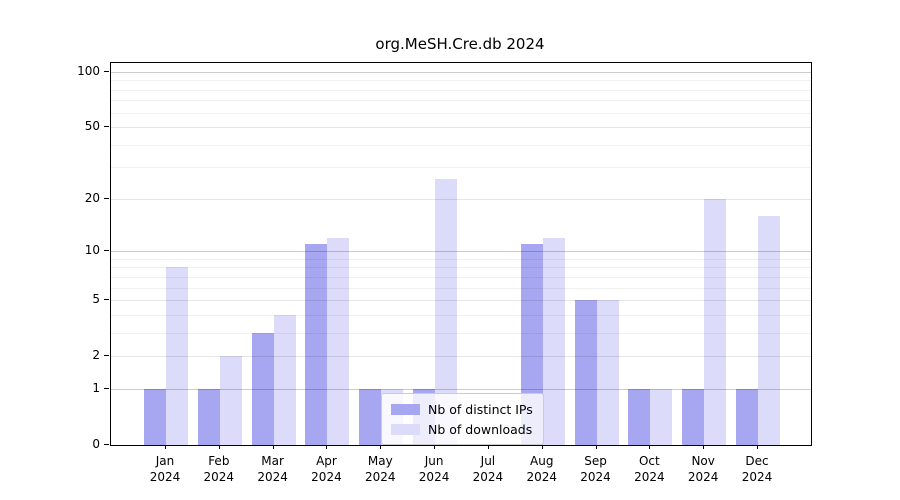 Image resolution: width=900 pixels, height=500 pixels. Describe the element at coordinates (272, 461) in the screenshot. I see `x-tick-month: Mar` at that location.